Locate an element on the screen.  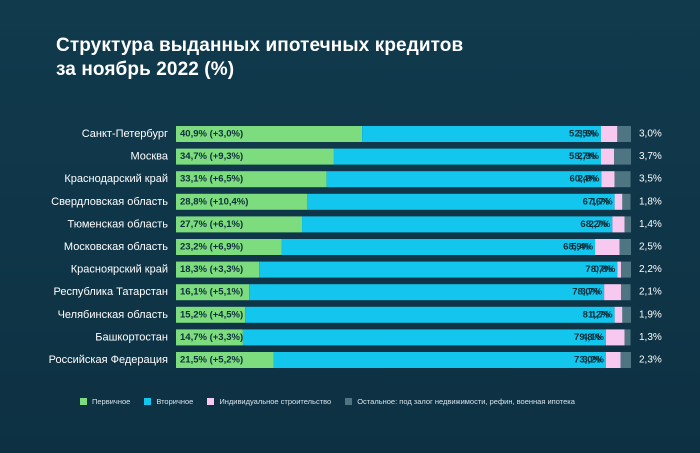
legend-swatch-primary is located at coordinates (83, 401).